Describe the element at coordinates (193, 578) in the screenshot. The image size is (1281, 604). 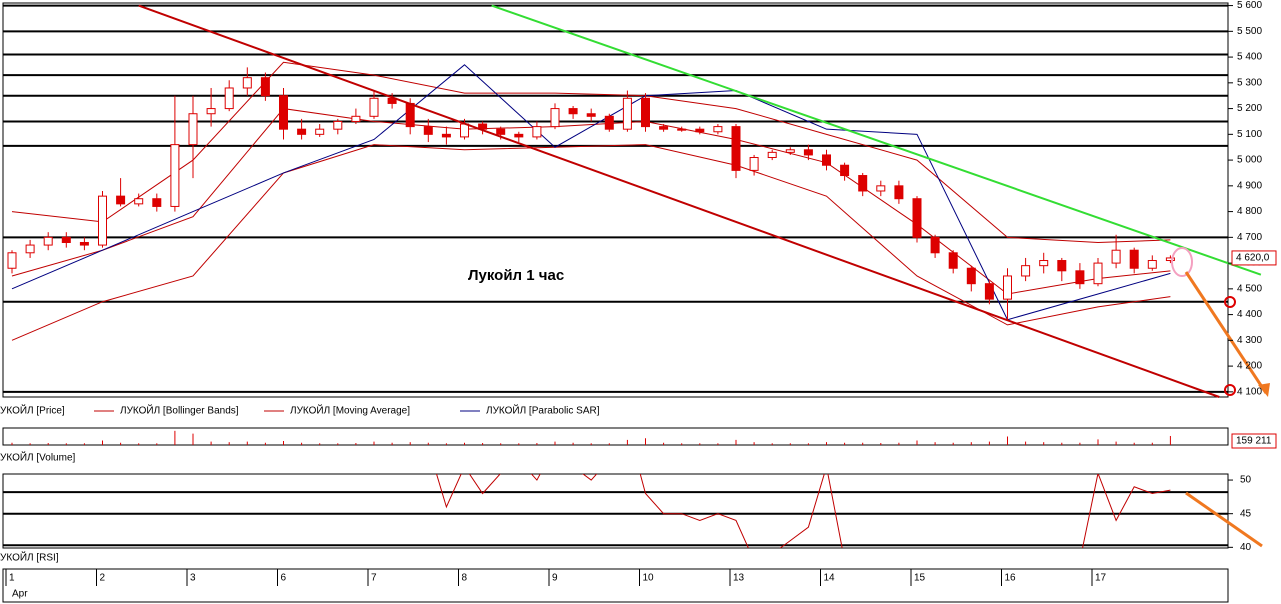
I see `day-label: 3` at that location.